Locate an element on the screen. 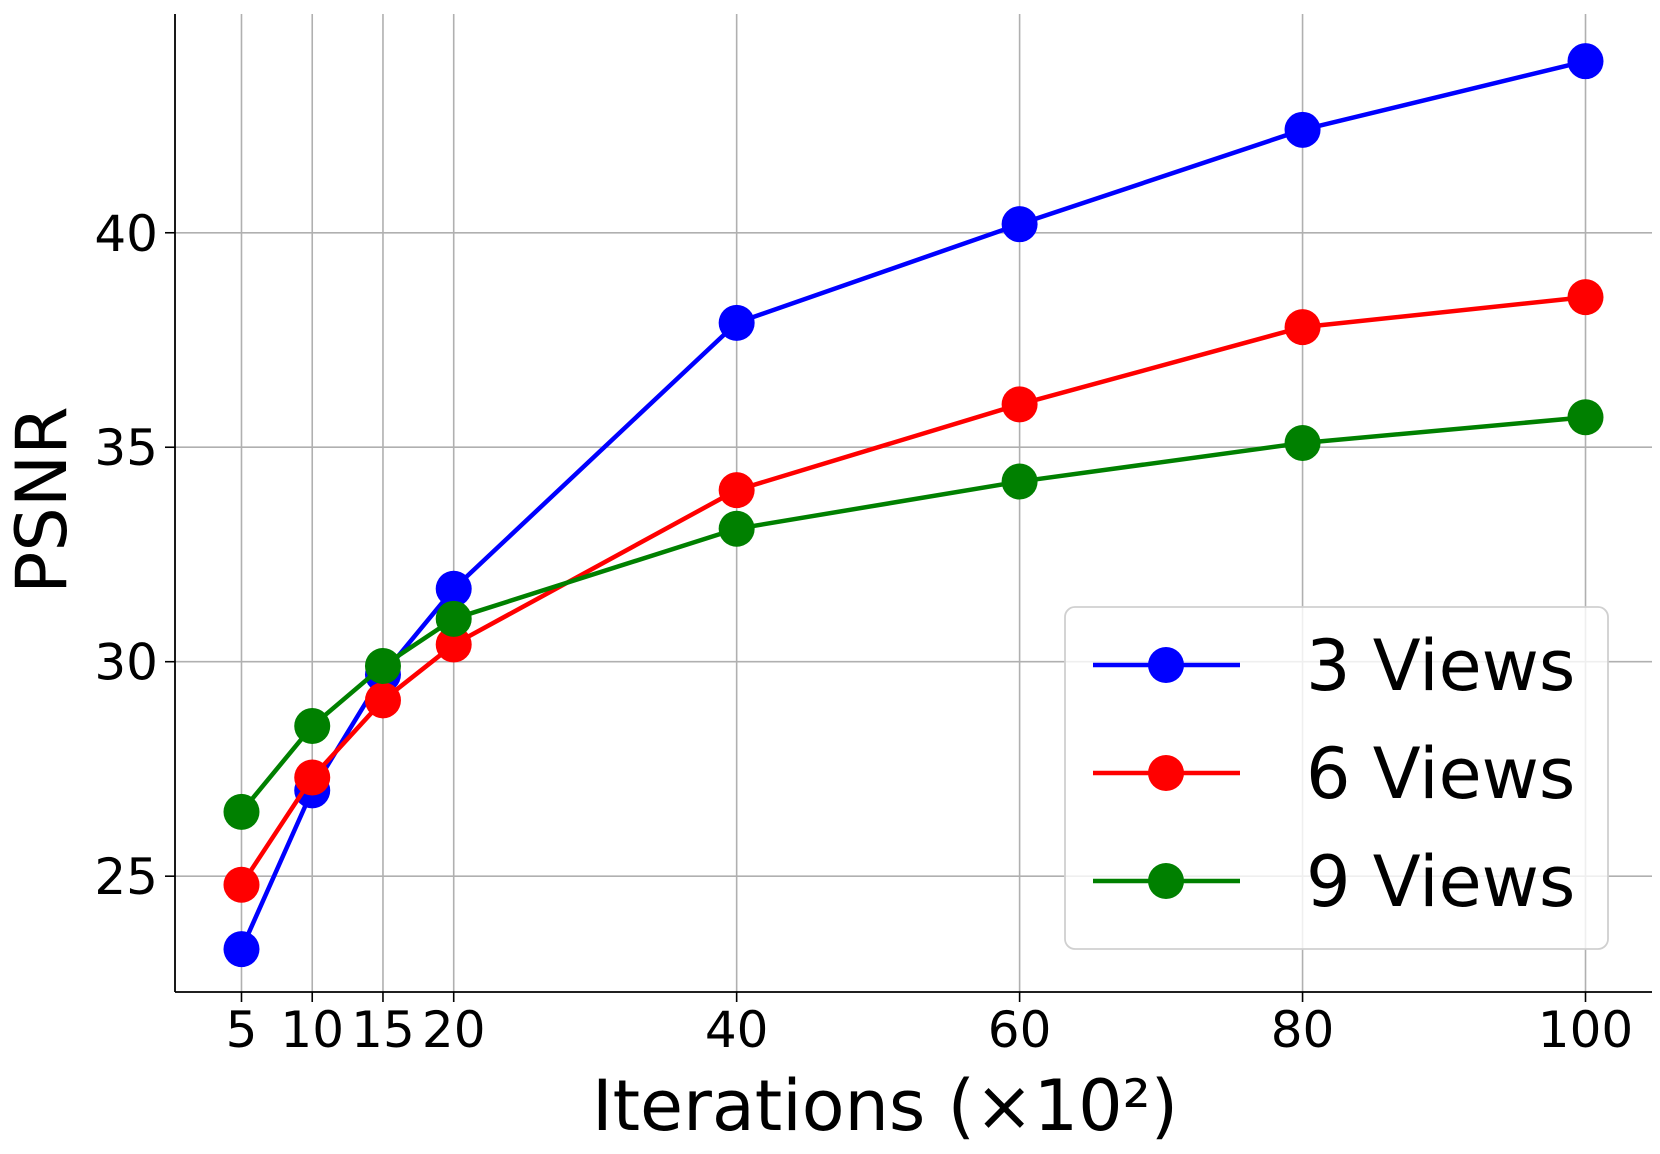  y-tick-label: 35 is located at coordinates (126, 448).